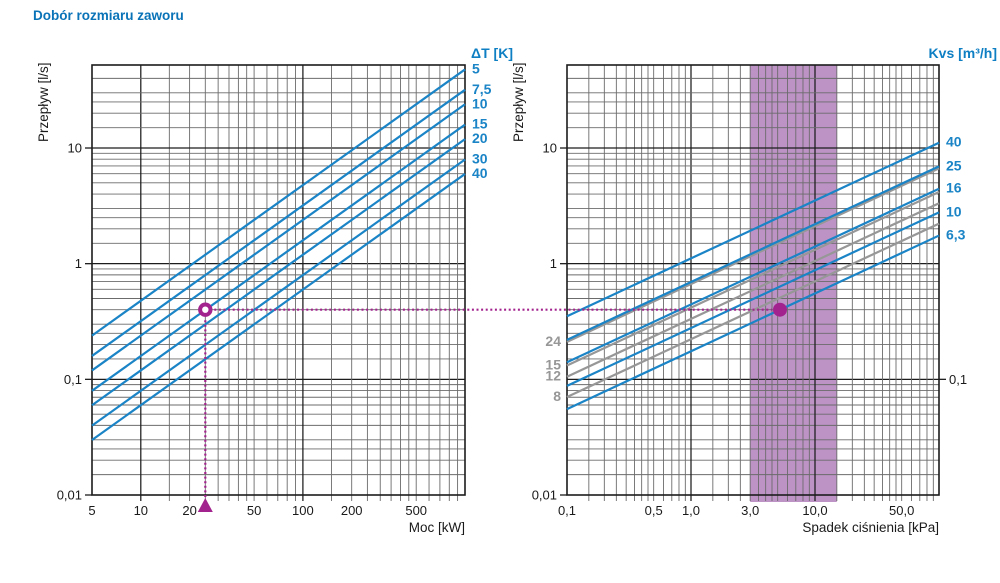 This screenshot has height=583, width=1000. What do you see at coordinates (437, 527) in the screenshot?
I see `x-axis-title: Moc [kW]` at bounding box center [437, 527].